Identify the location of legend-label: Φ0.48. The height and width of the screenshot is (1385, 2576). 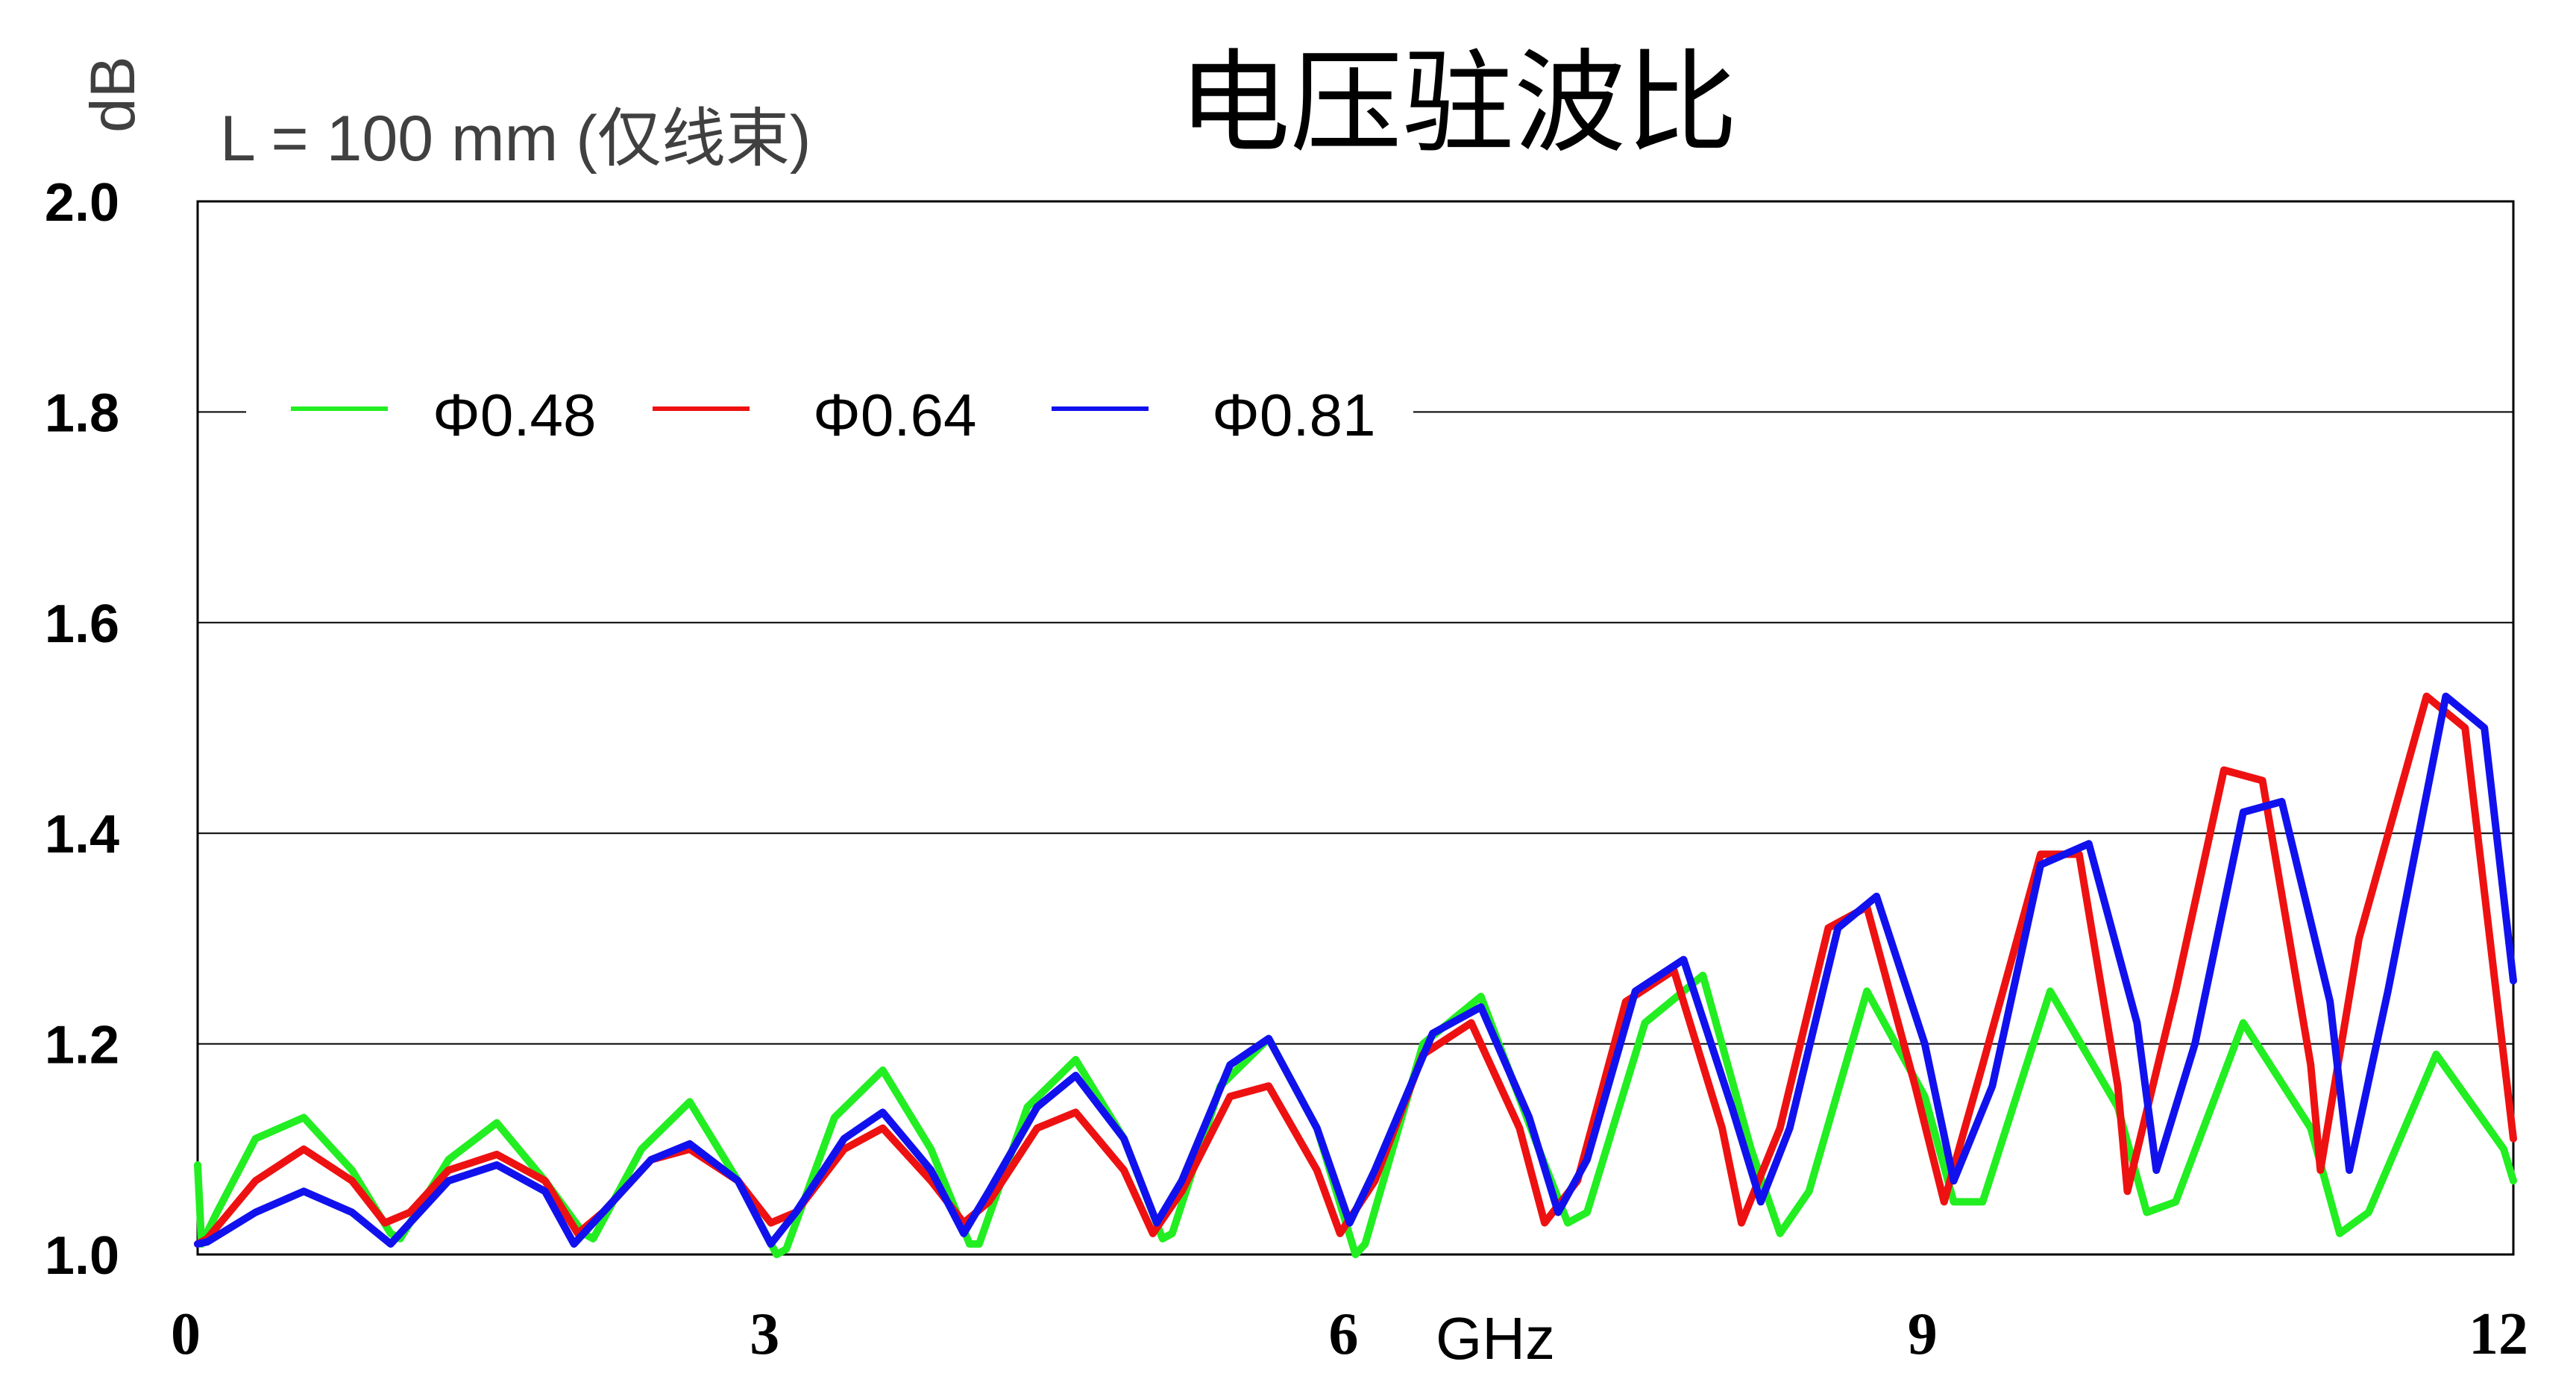
(515, 415).